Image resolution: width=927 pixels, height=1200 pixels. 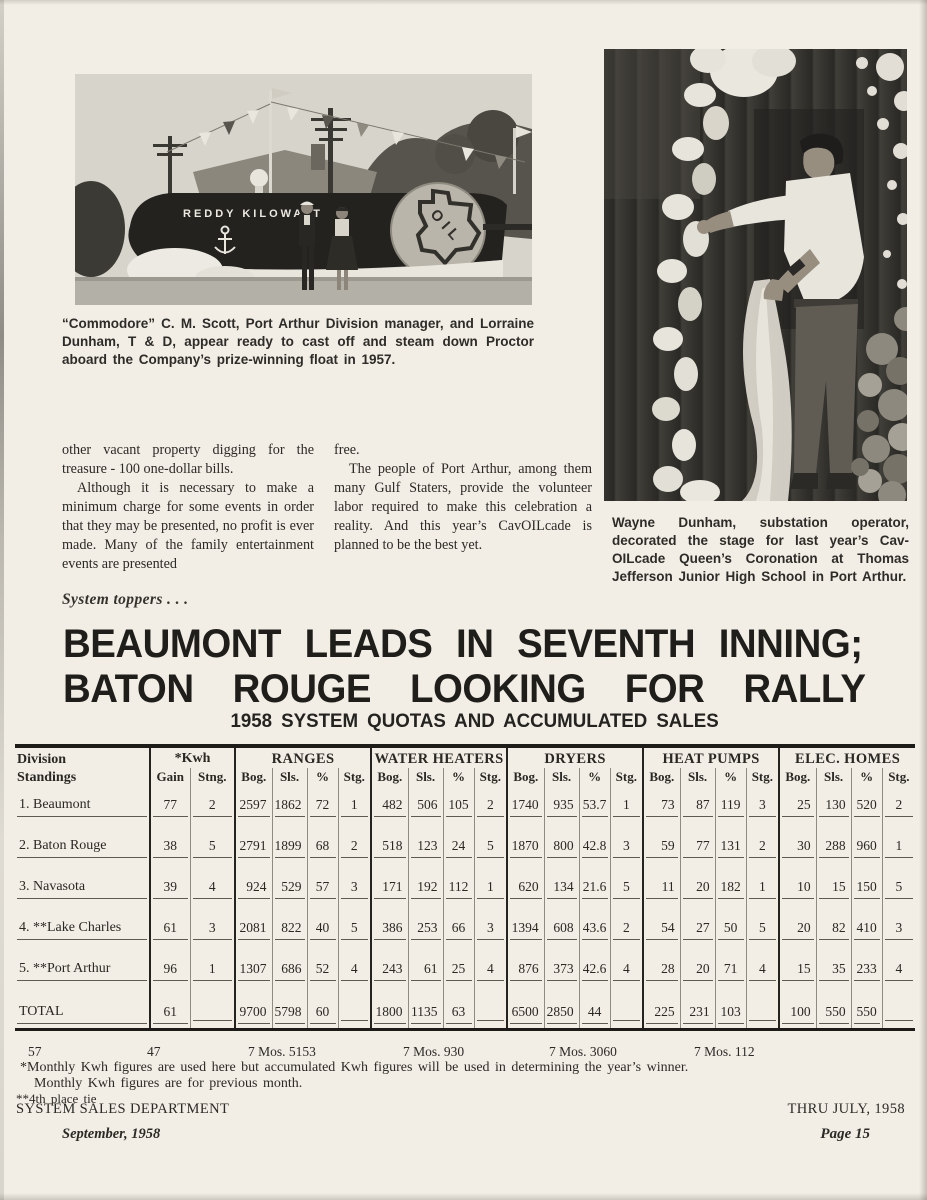 What do you see at coordinates (289, 850) in the screenshot?
I see `table-cell: 1899` at bounding box center [289, 850].